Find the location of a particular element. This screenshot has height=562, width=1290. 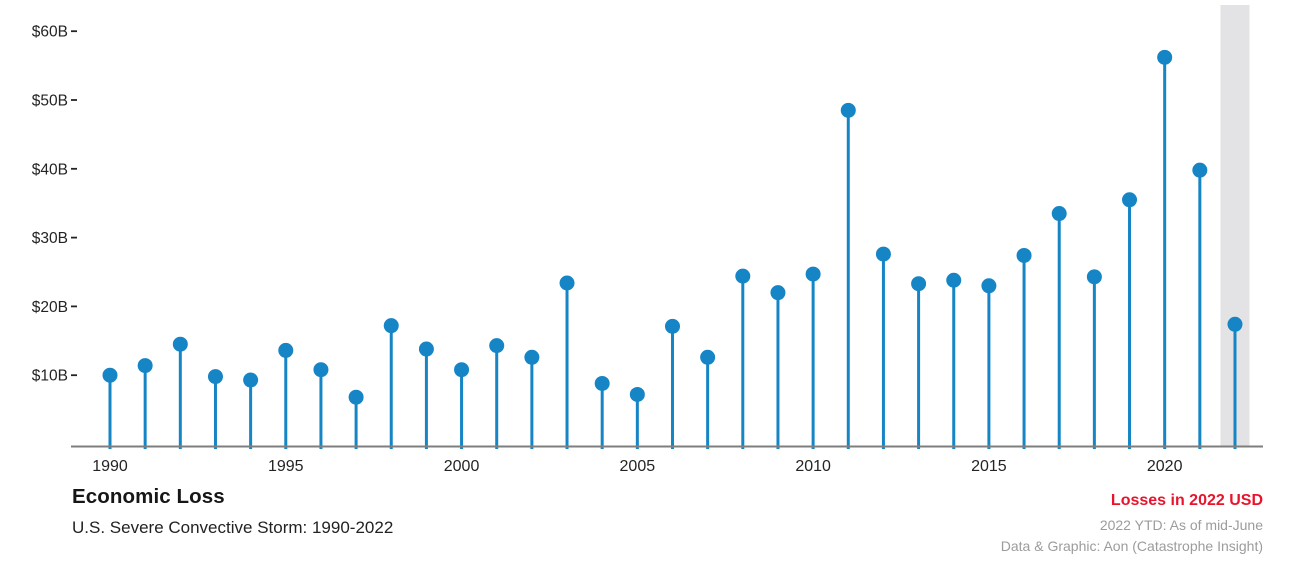

dot-1993 is located at coordinates (215, 377).